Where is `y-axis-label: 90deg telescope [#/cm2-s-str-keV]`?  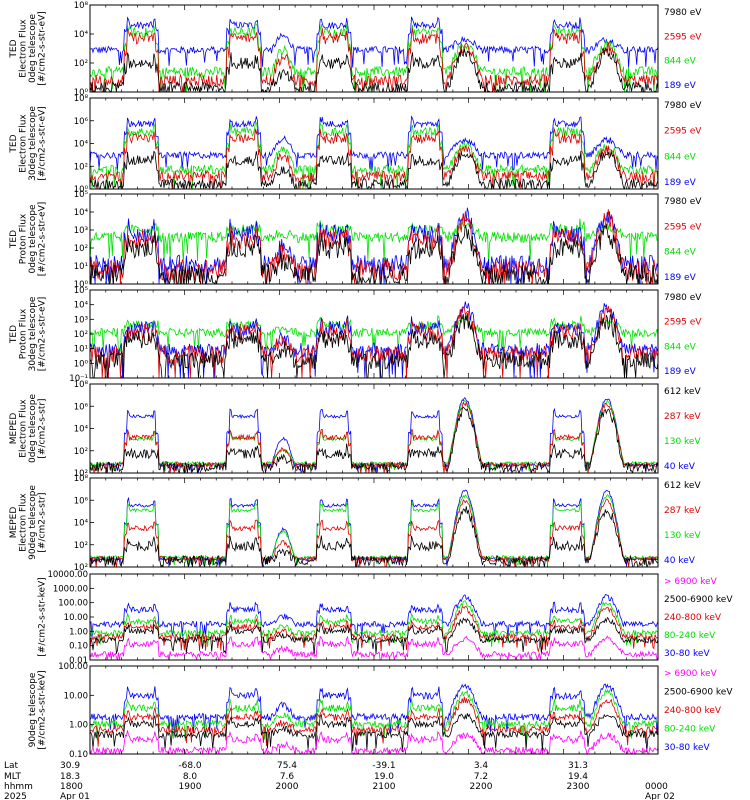 y-axis-label: 90deg telescope [#/cm2-s-str-keV] is located at coordinates (38, 709).